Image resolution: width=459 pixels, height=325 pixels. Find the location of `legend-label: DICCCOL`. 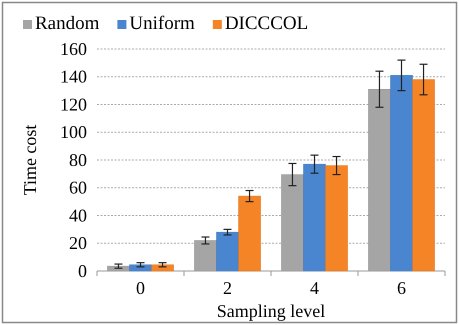

legend-label: DICCCOL is located at coordinates (266, 23).